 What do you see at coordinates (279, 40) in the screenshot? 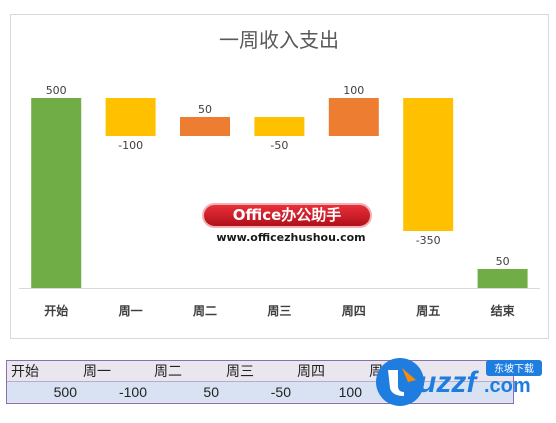
I see `chart-title: 一周收入支出` at bounding box center [279, 40].